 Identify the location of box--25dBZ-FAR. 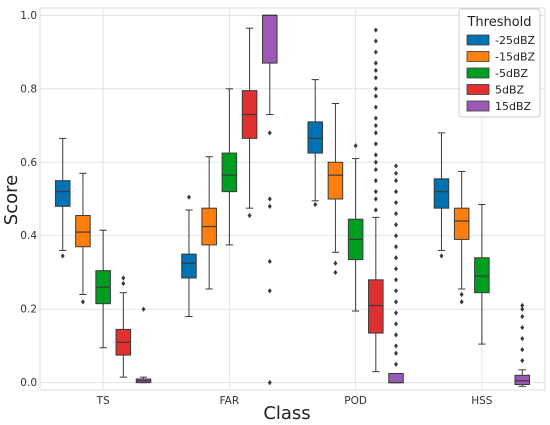
(189, 256).